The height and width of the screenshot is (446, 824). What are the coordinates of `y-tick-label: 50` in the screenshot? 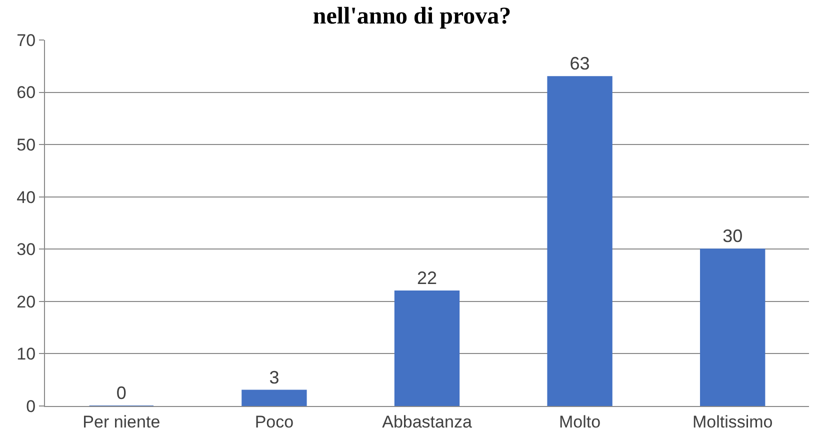 It's located at (26, 145).